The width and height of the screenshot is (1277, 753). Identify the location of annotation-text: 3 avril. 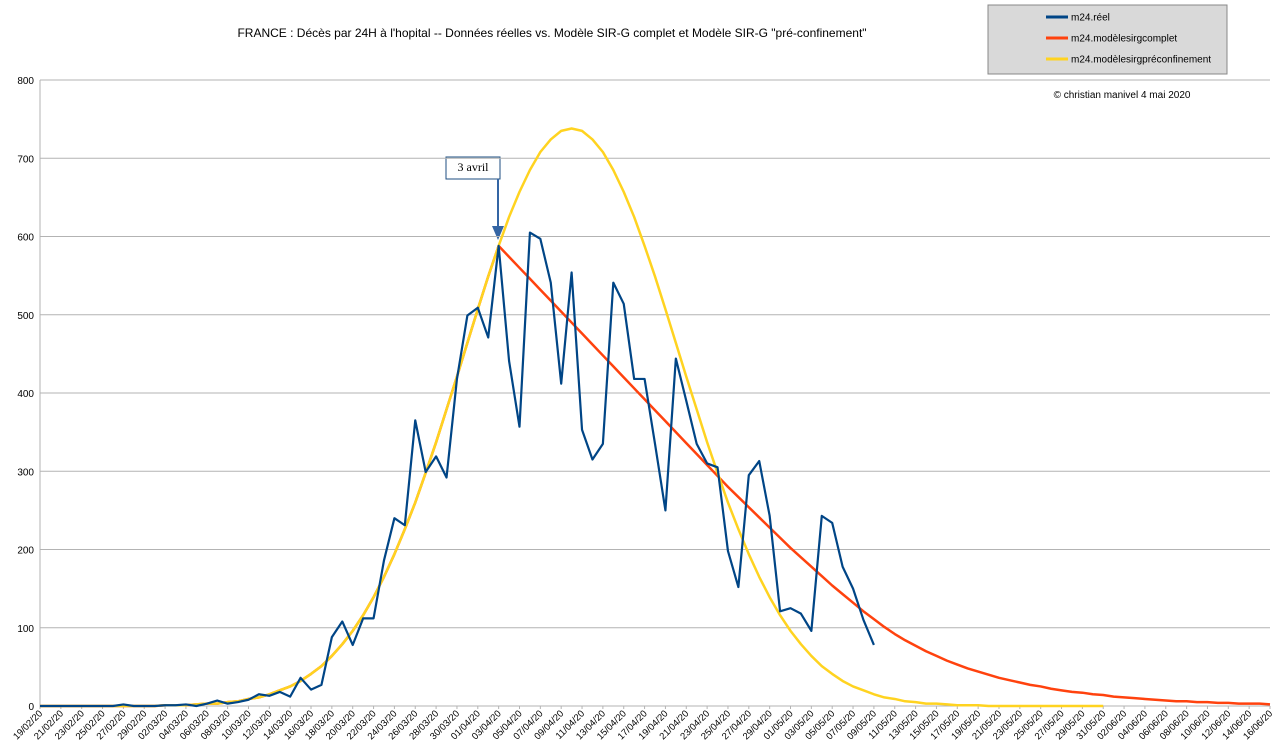
(474, 167).